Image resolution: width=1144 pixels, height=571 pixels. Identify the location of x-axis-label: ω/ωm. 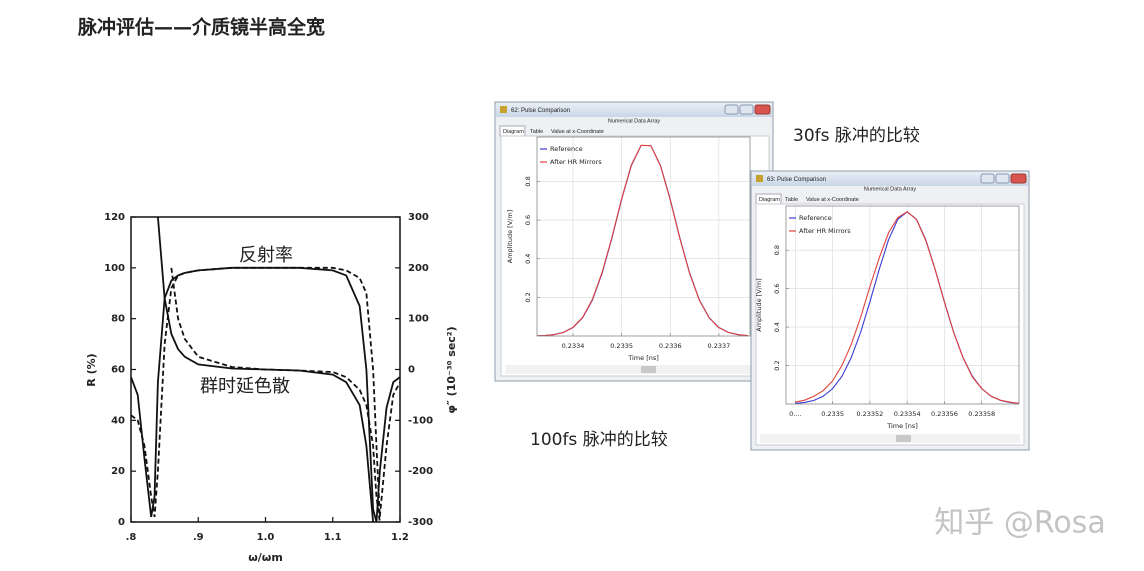
(265, 557).